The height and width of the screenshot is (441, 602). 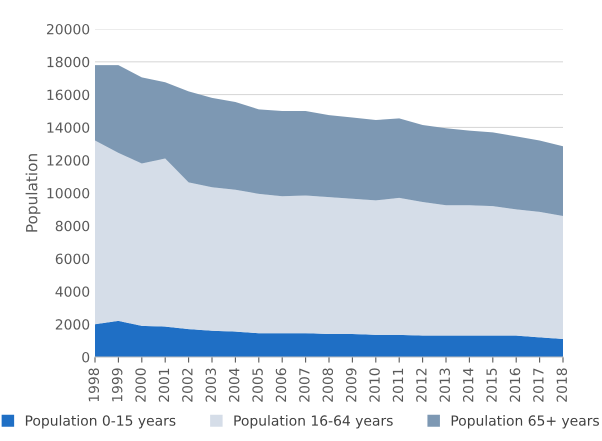 What do you see at coordinates (515, 385) in the screenshot?
I see `x-tick-label: 2016` at bounding box center [515, 385].